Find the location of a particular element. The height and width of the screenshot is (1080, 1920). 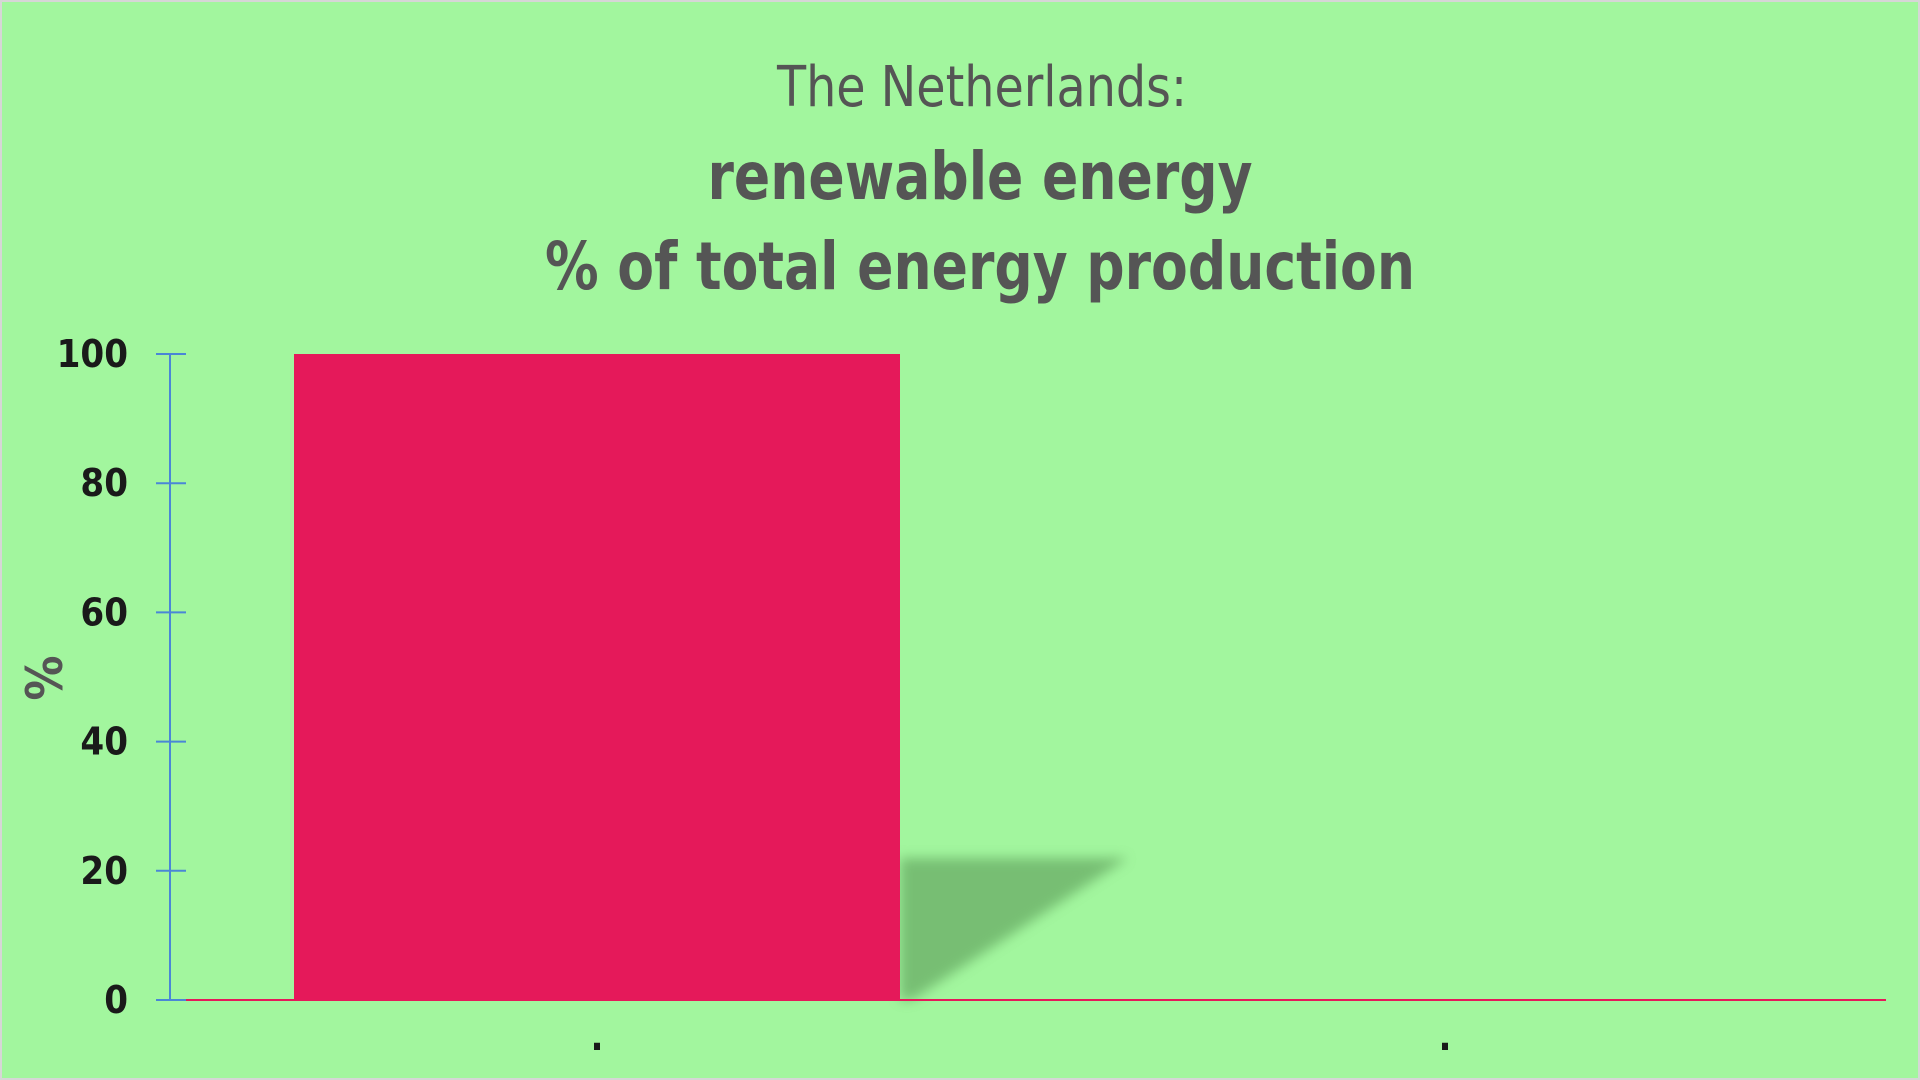

y-tick-label-100: 100 is located at coordinates (92, 354).